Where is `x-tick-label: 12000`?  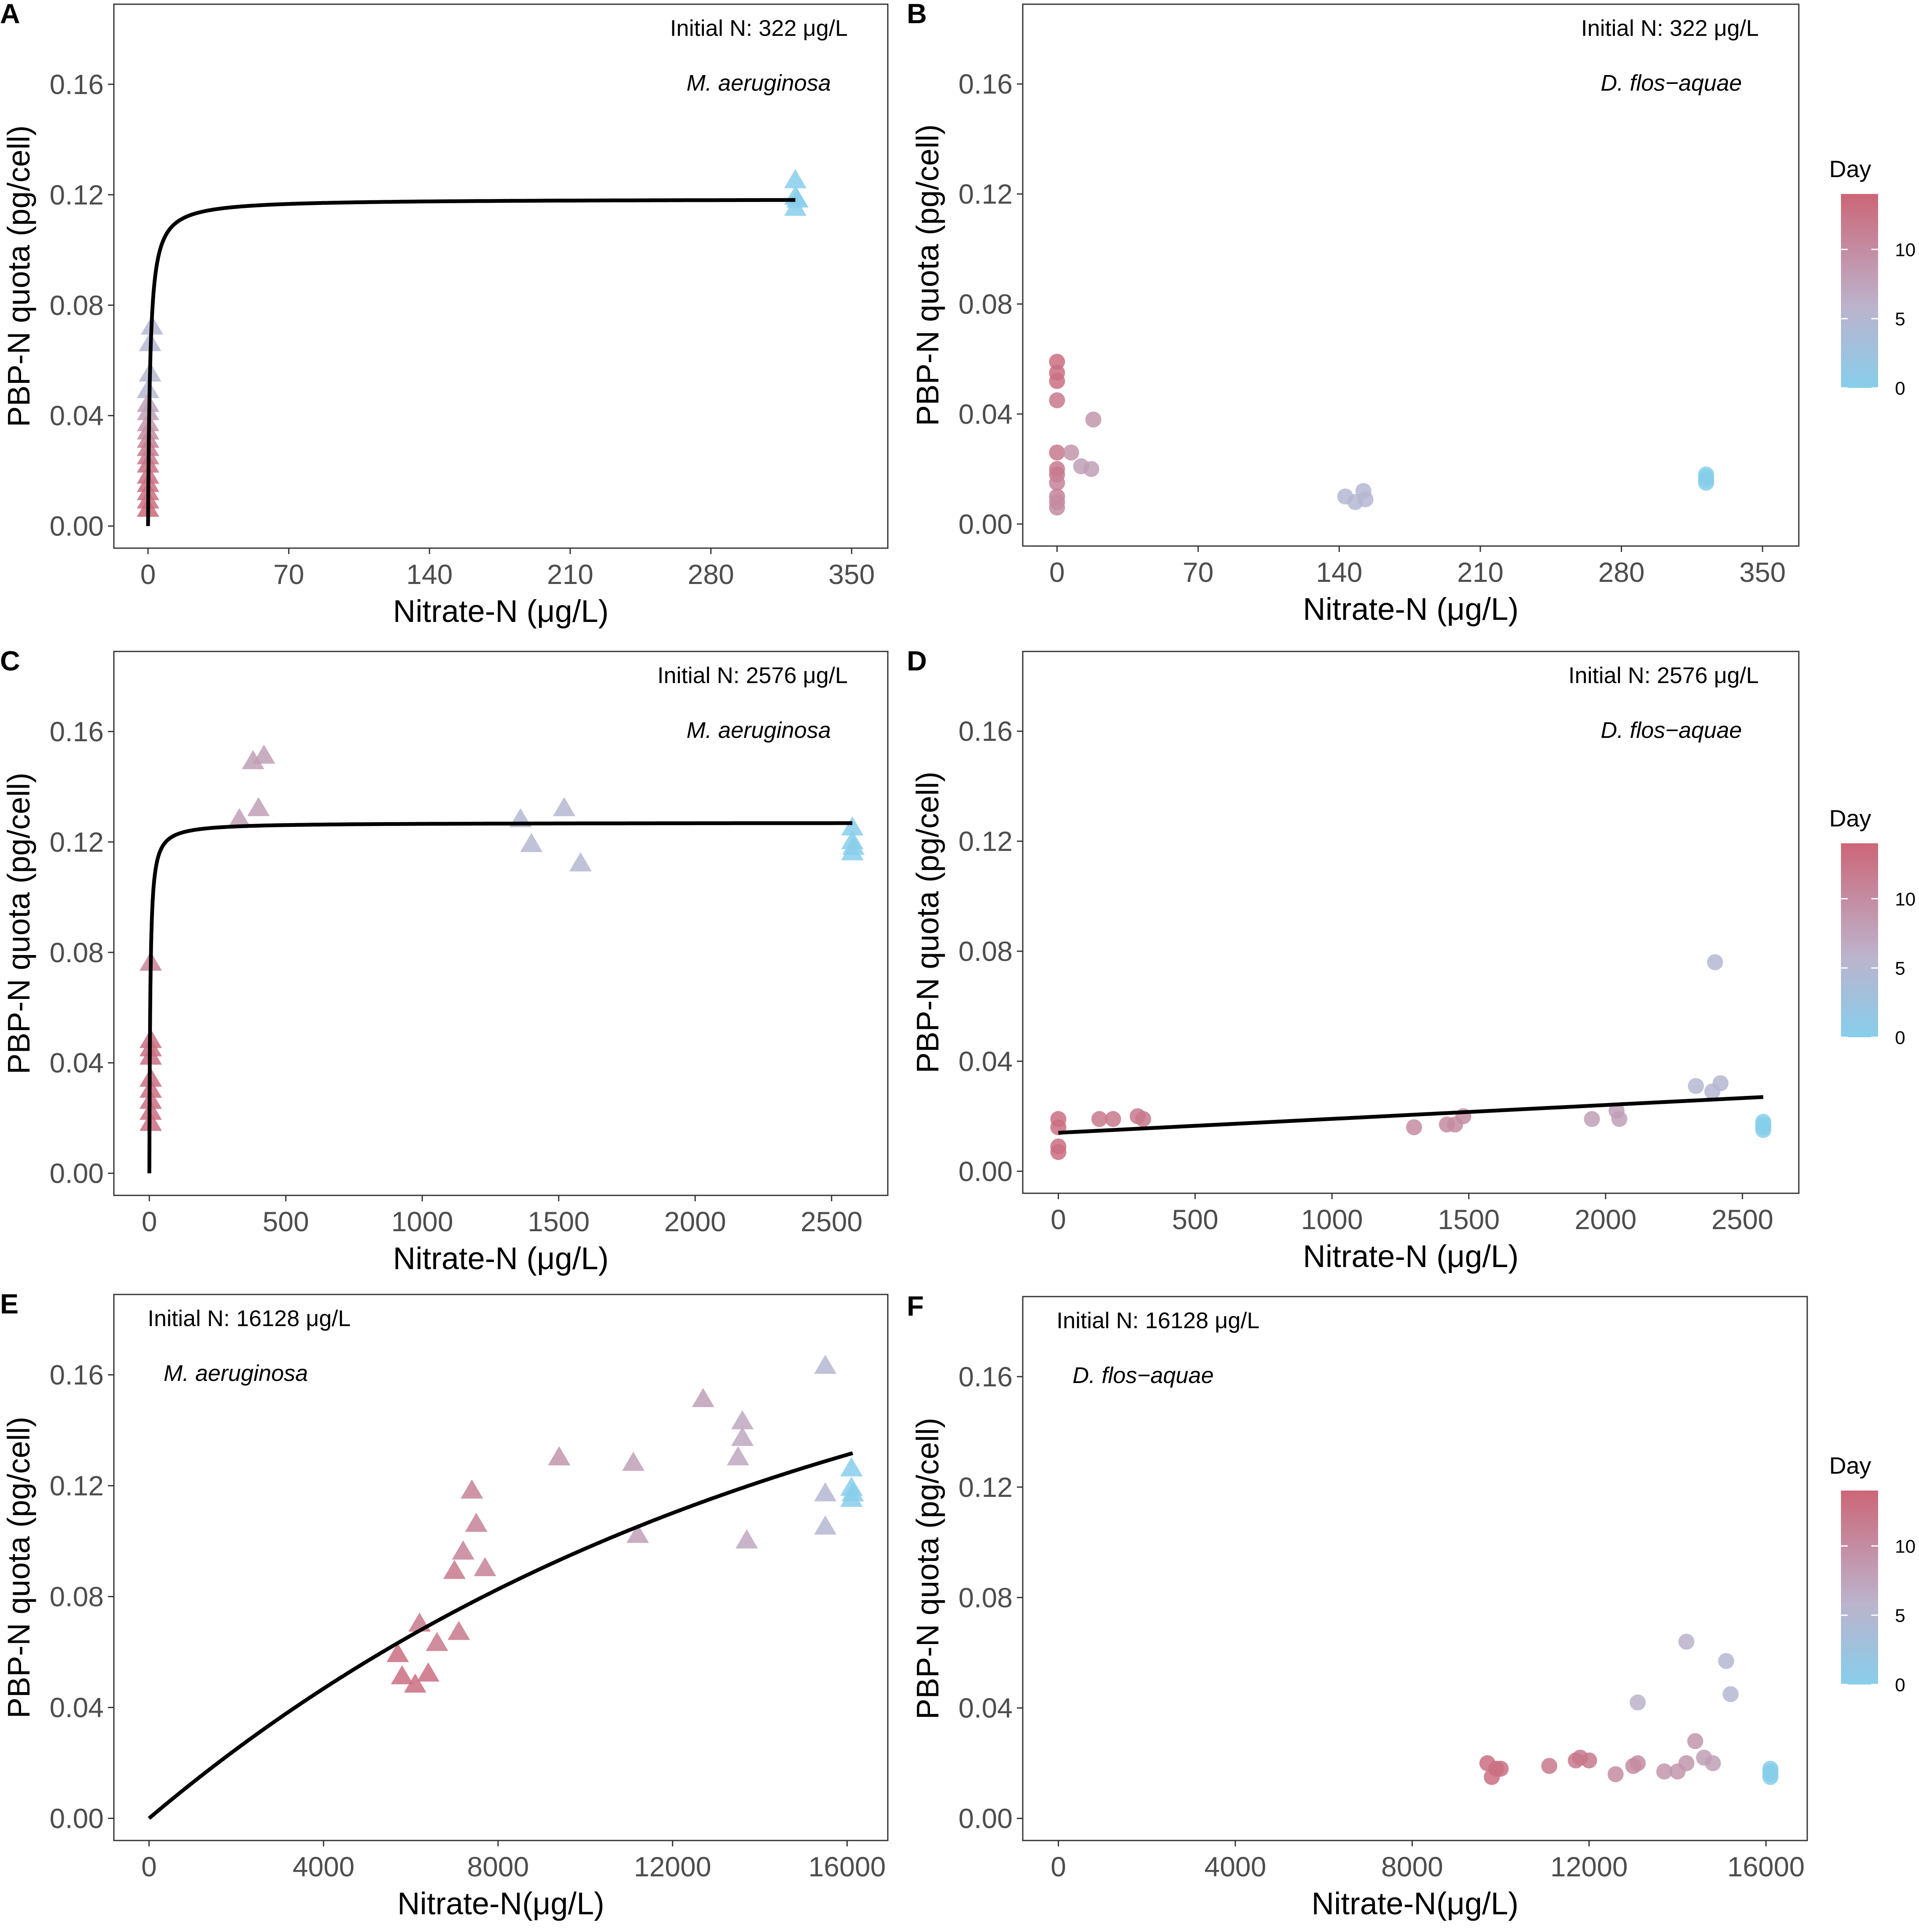
x-tick-label: 12000 is located at coordinates (673, 1867).